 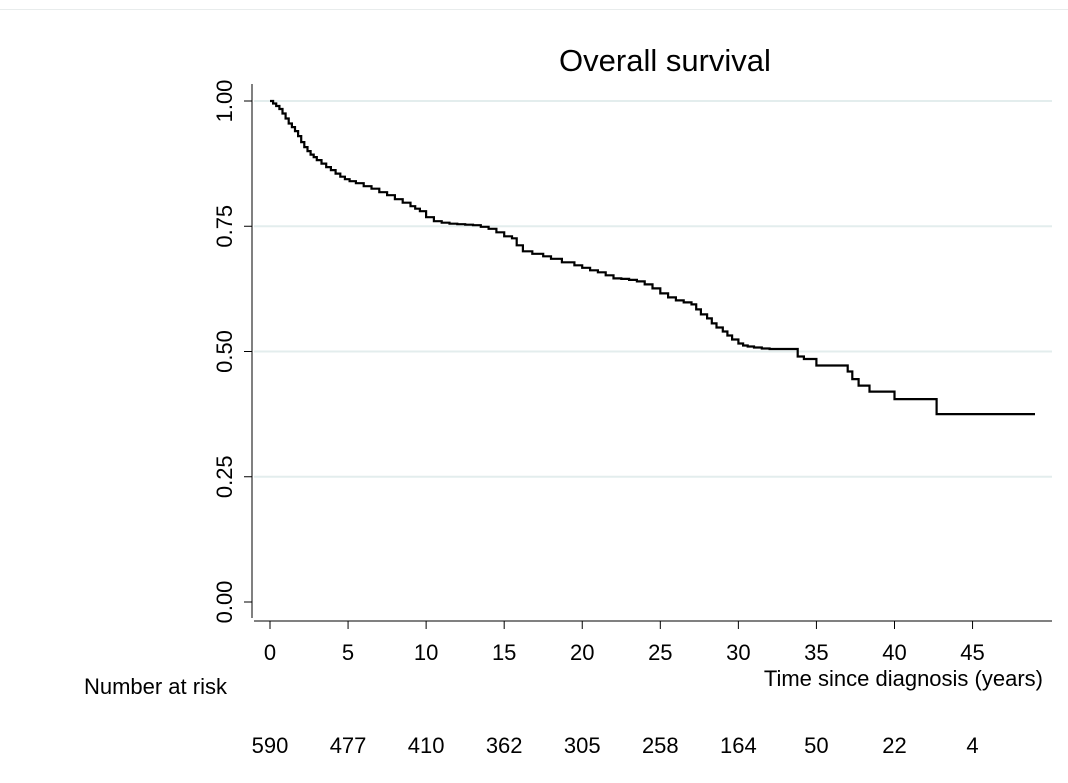 What do you see at coordinates (348, 745) in the screenshot?
I see `risk-count-value: 477` at bounding box center [348, 745].